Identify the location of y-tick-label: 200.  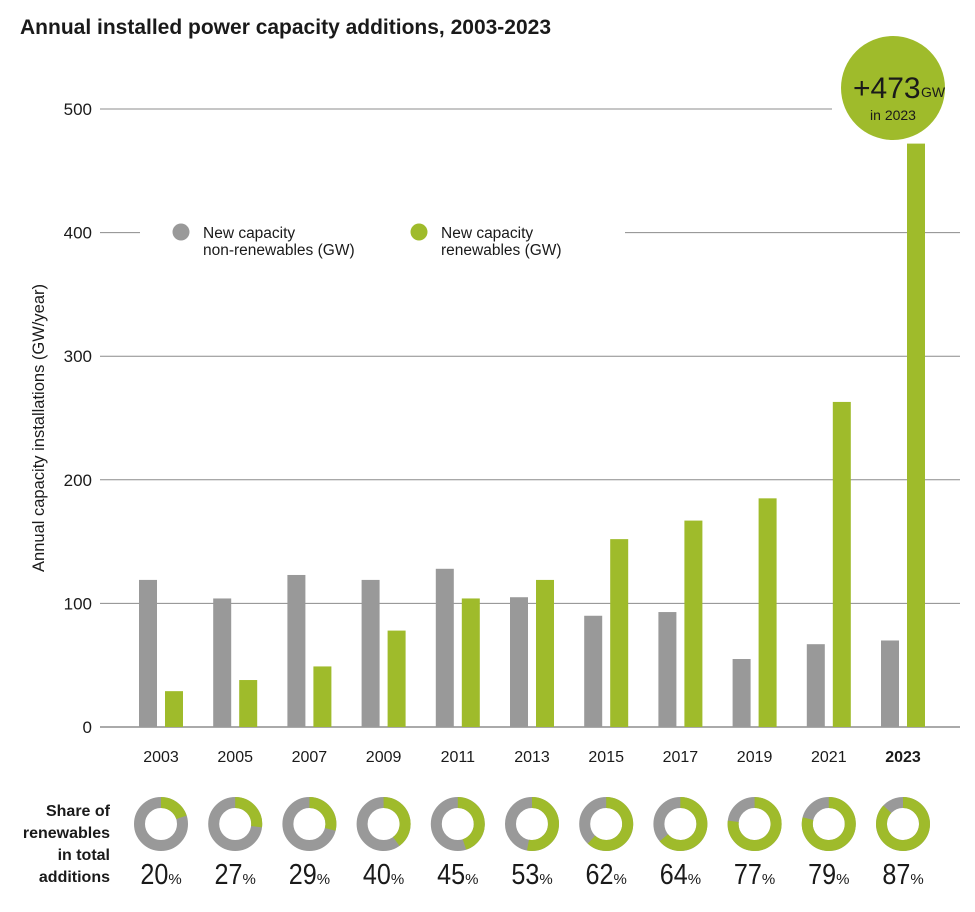
(78, 480).